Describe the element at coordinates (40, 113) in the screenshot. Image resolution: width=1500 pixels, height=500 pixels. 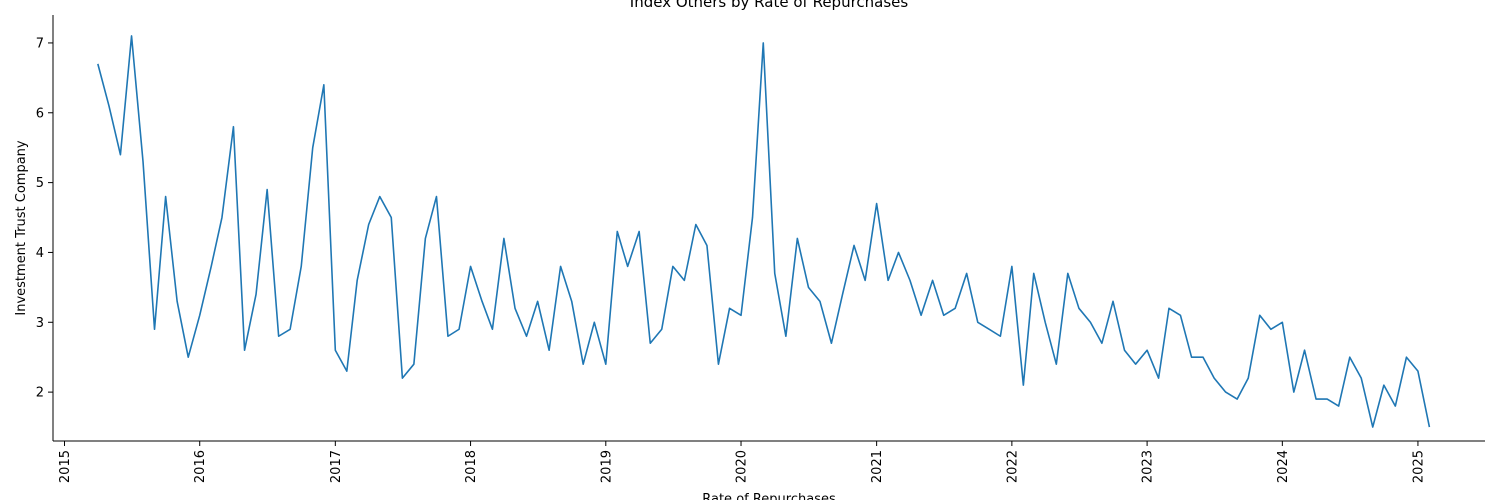
I see `y-tick-label: 6` at that location.